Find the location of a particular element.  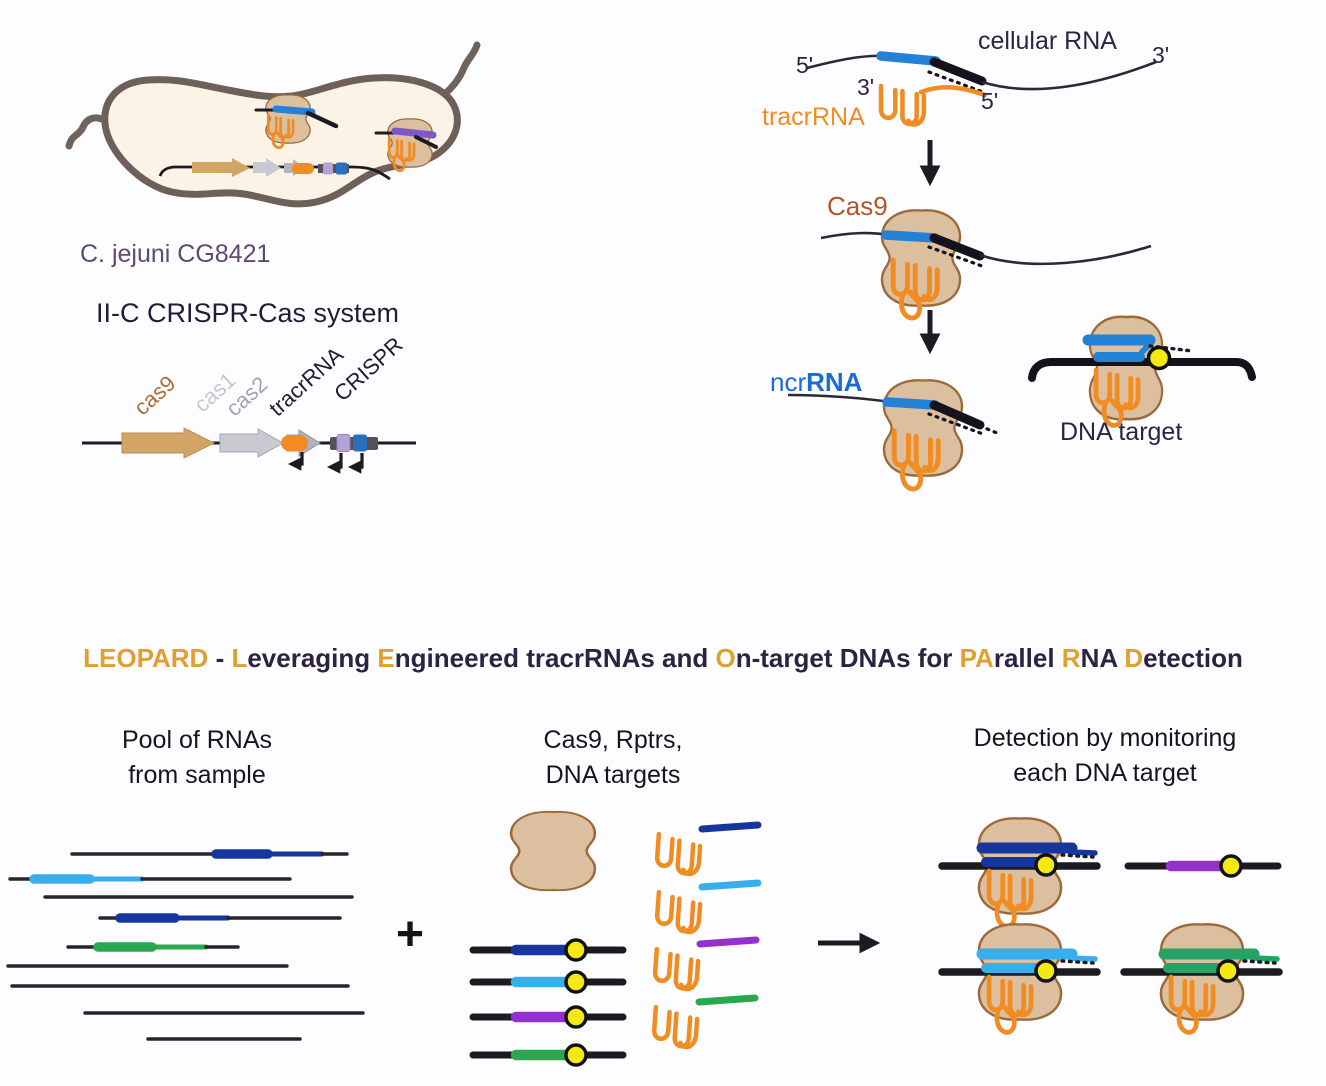

tracr-three-prime-label: 3' is located at coordinates (866, 87).